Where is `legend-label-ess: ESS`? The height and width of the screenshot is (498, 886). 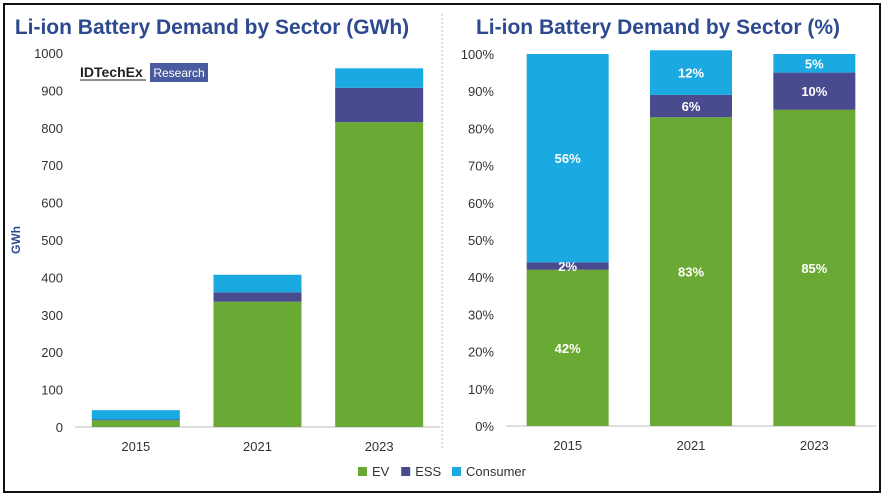
legend-label-ess: ESS is located at coordinates (428, 471).